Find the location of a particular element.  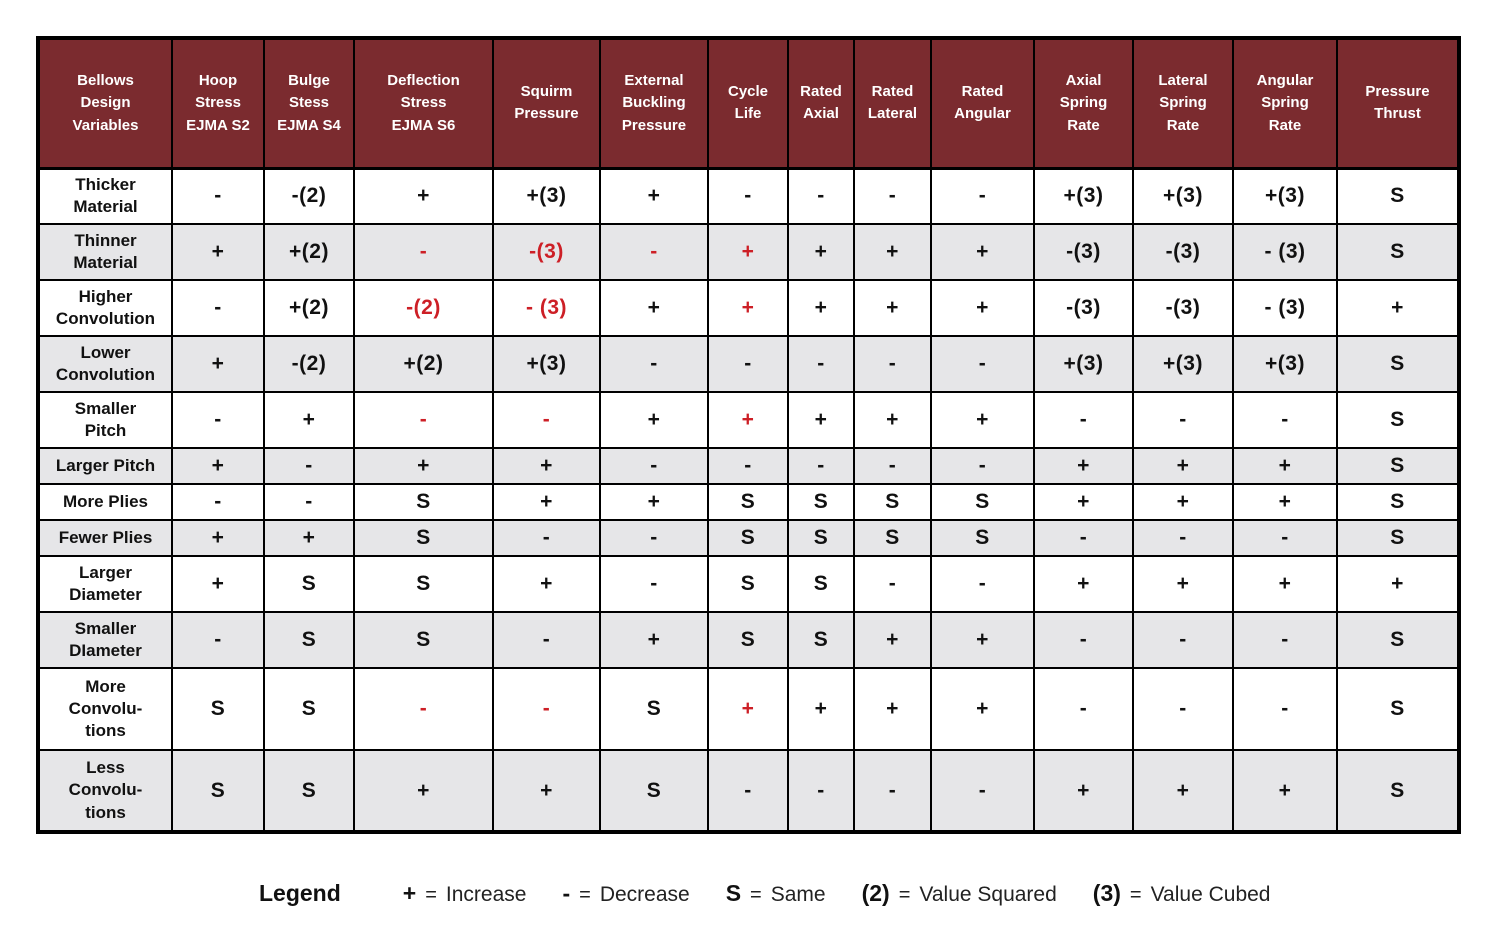

column-header: Hoop Stress EJMA S2 is located at coordinates (218, 103).